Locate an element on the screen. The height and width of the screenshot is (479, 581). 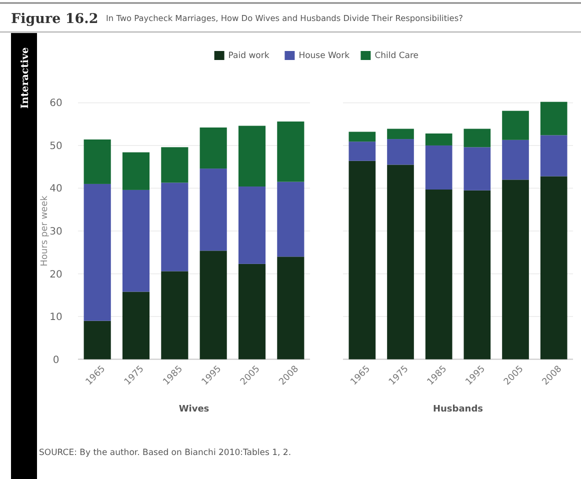
y-axis-title: Hours per week is located at coordinates (45, 230).